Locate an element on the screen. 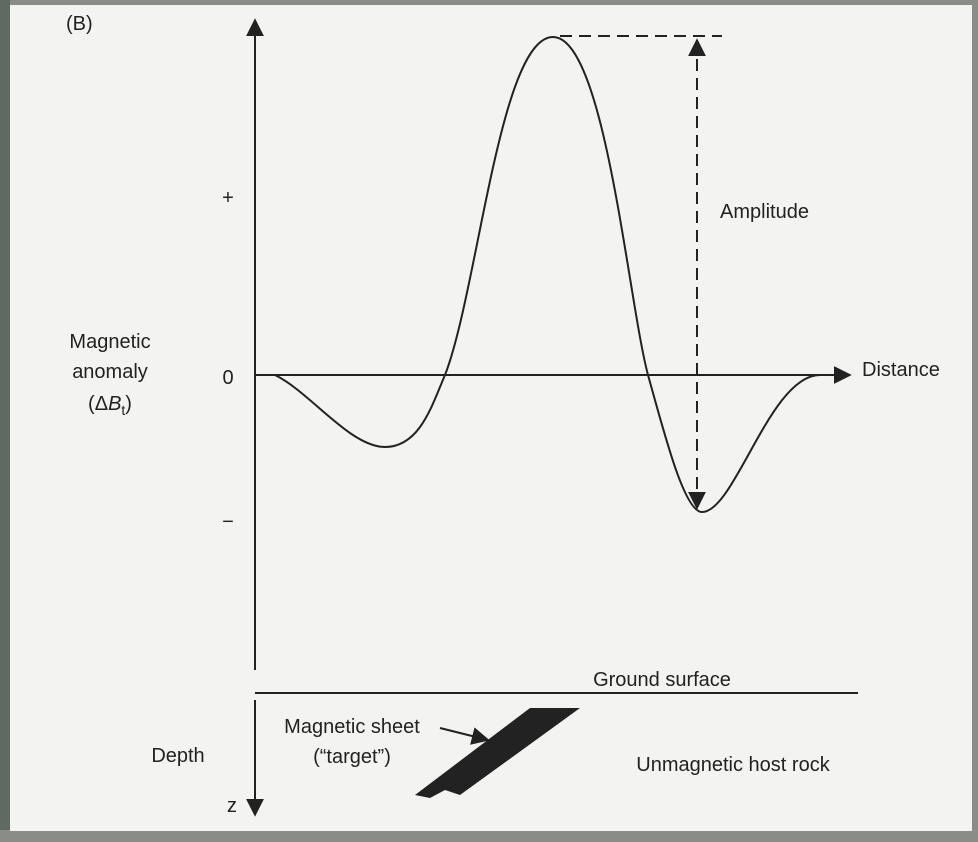 This screenshot has width=978, height=842. sheet-leader is located at coordinates (464, 736).